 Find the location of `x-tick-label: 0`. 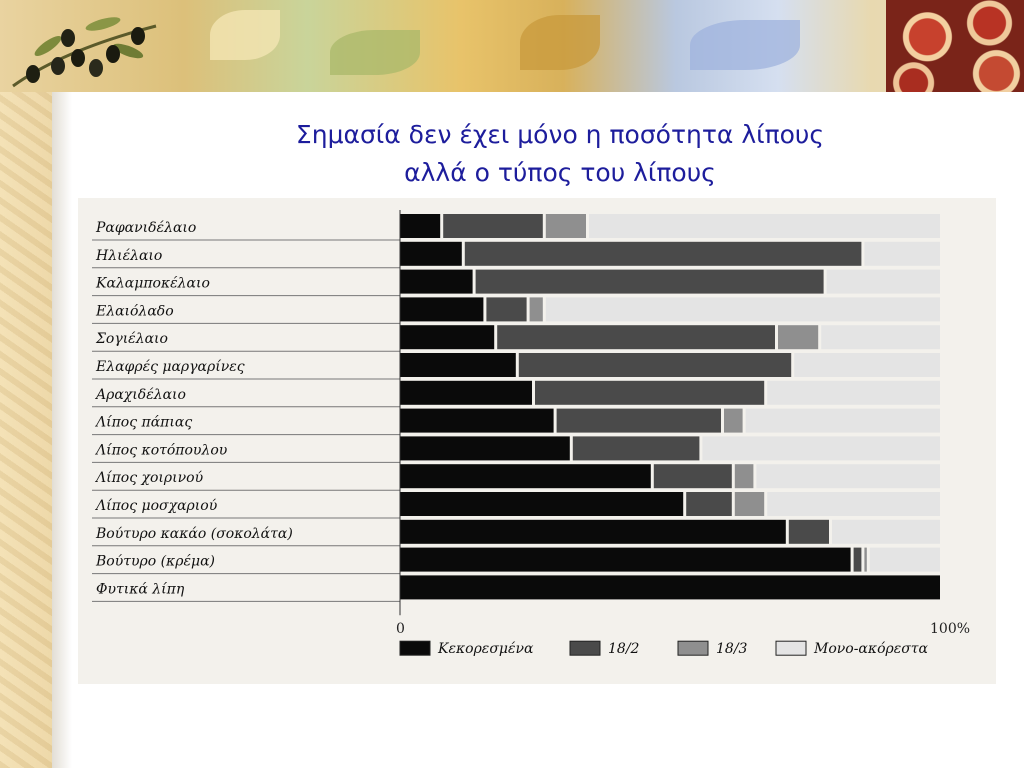

x-tick-label: 0 is located at coordinates (400, 629).